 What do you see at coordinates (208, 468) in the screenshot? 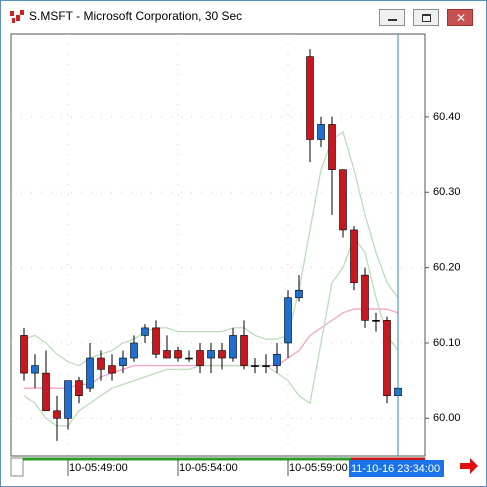
I see `x-tick-label: 10-05:54:00` at bounding box center [208, 468].